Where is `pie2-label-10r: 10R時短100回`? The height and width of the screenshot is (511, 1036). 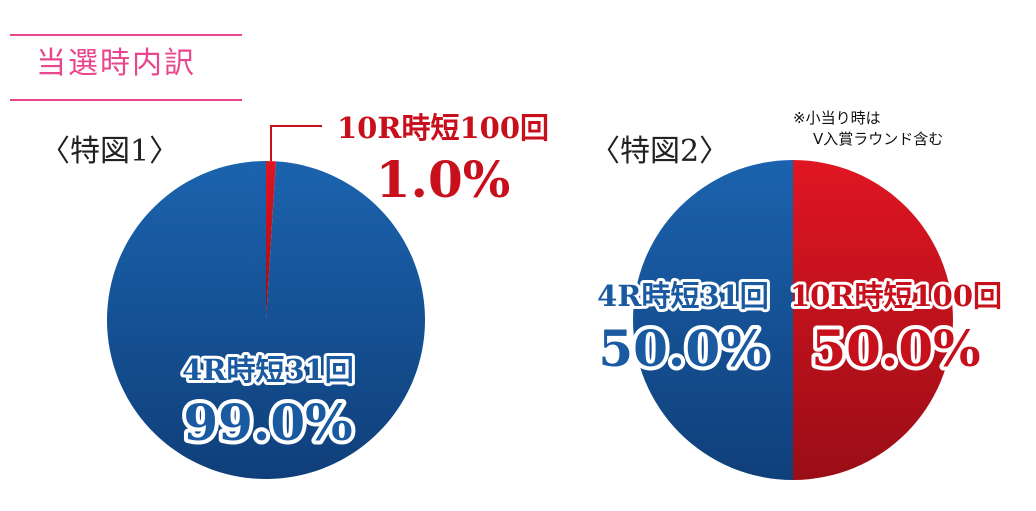 pie2-label-10r: 10R時短100回 is located at coordinates (896, 296).